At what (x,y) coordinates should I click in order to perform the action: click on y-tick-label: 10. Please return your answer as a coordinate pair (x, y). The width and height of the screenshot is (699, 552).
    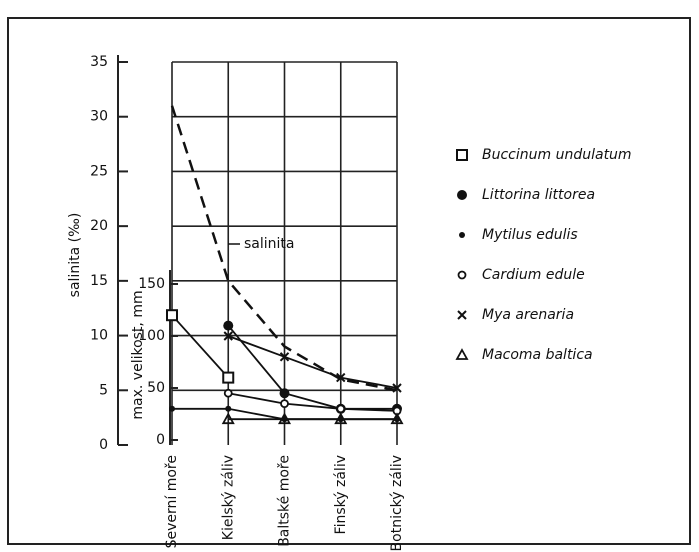
    Looking at the image, I should click on (99, 336).